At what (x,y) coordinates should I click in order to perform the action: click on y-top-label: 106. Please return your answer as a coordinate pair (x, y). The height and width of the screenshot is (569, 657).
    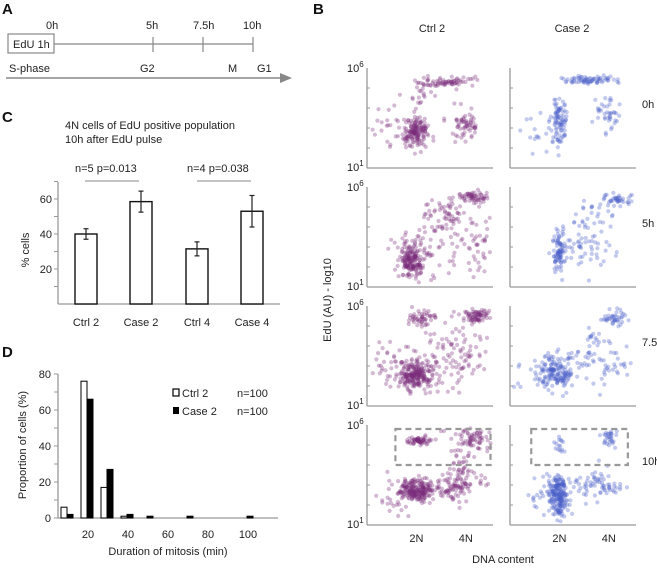
    Looking at the image, I should click on (355, 424).